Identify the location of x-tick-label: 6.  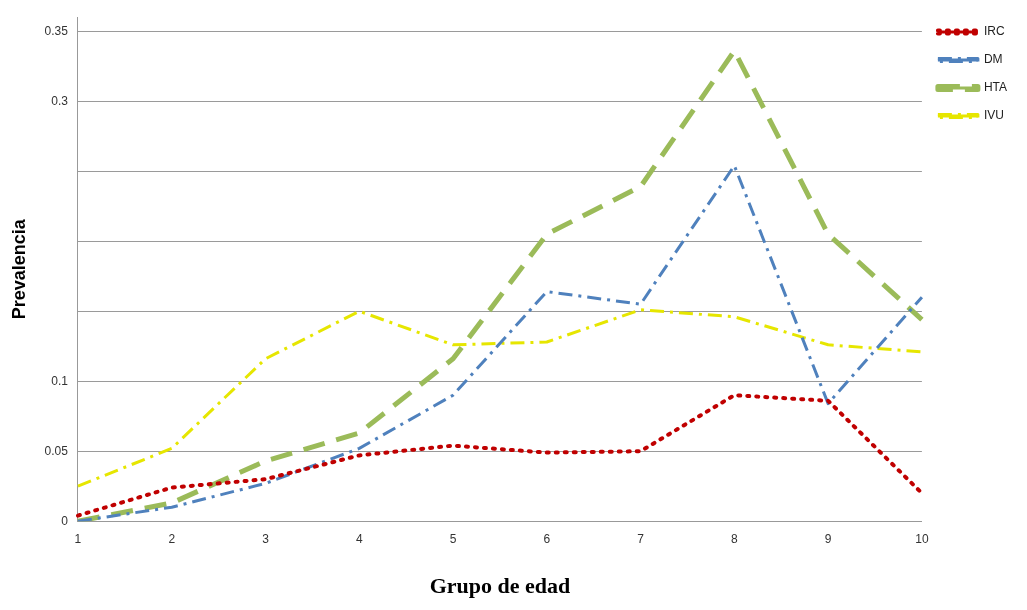
(547, 538).